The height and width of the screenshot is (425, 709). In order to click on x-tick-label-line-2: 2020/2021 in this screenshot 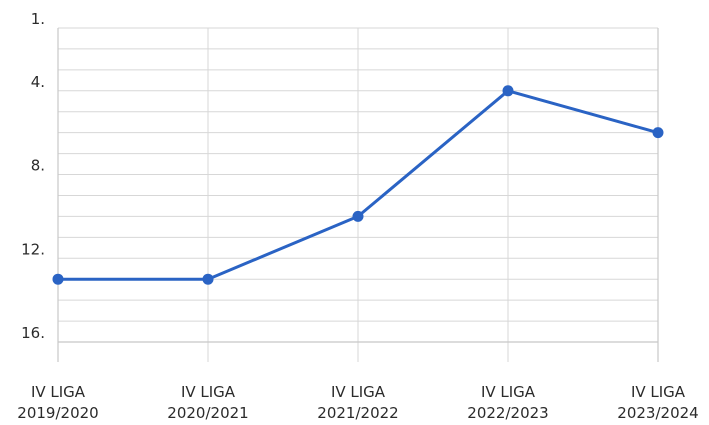, I will do `click(207, 413)`.